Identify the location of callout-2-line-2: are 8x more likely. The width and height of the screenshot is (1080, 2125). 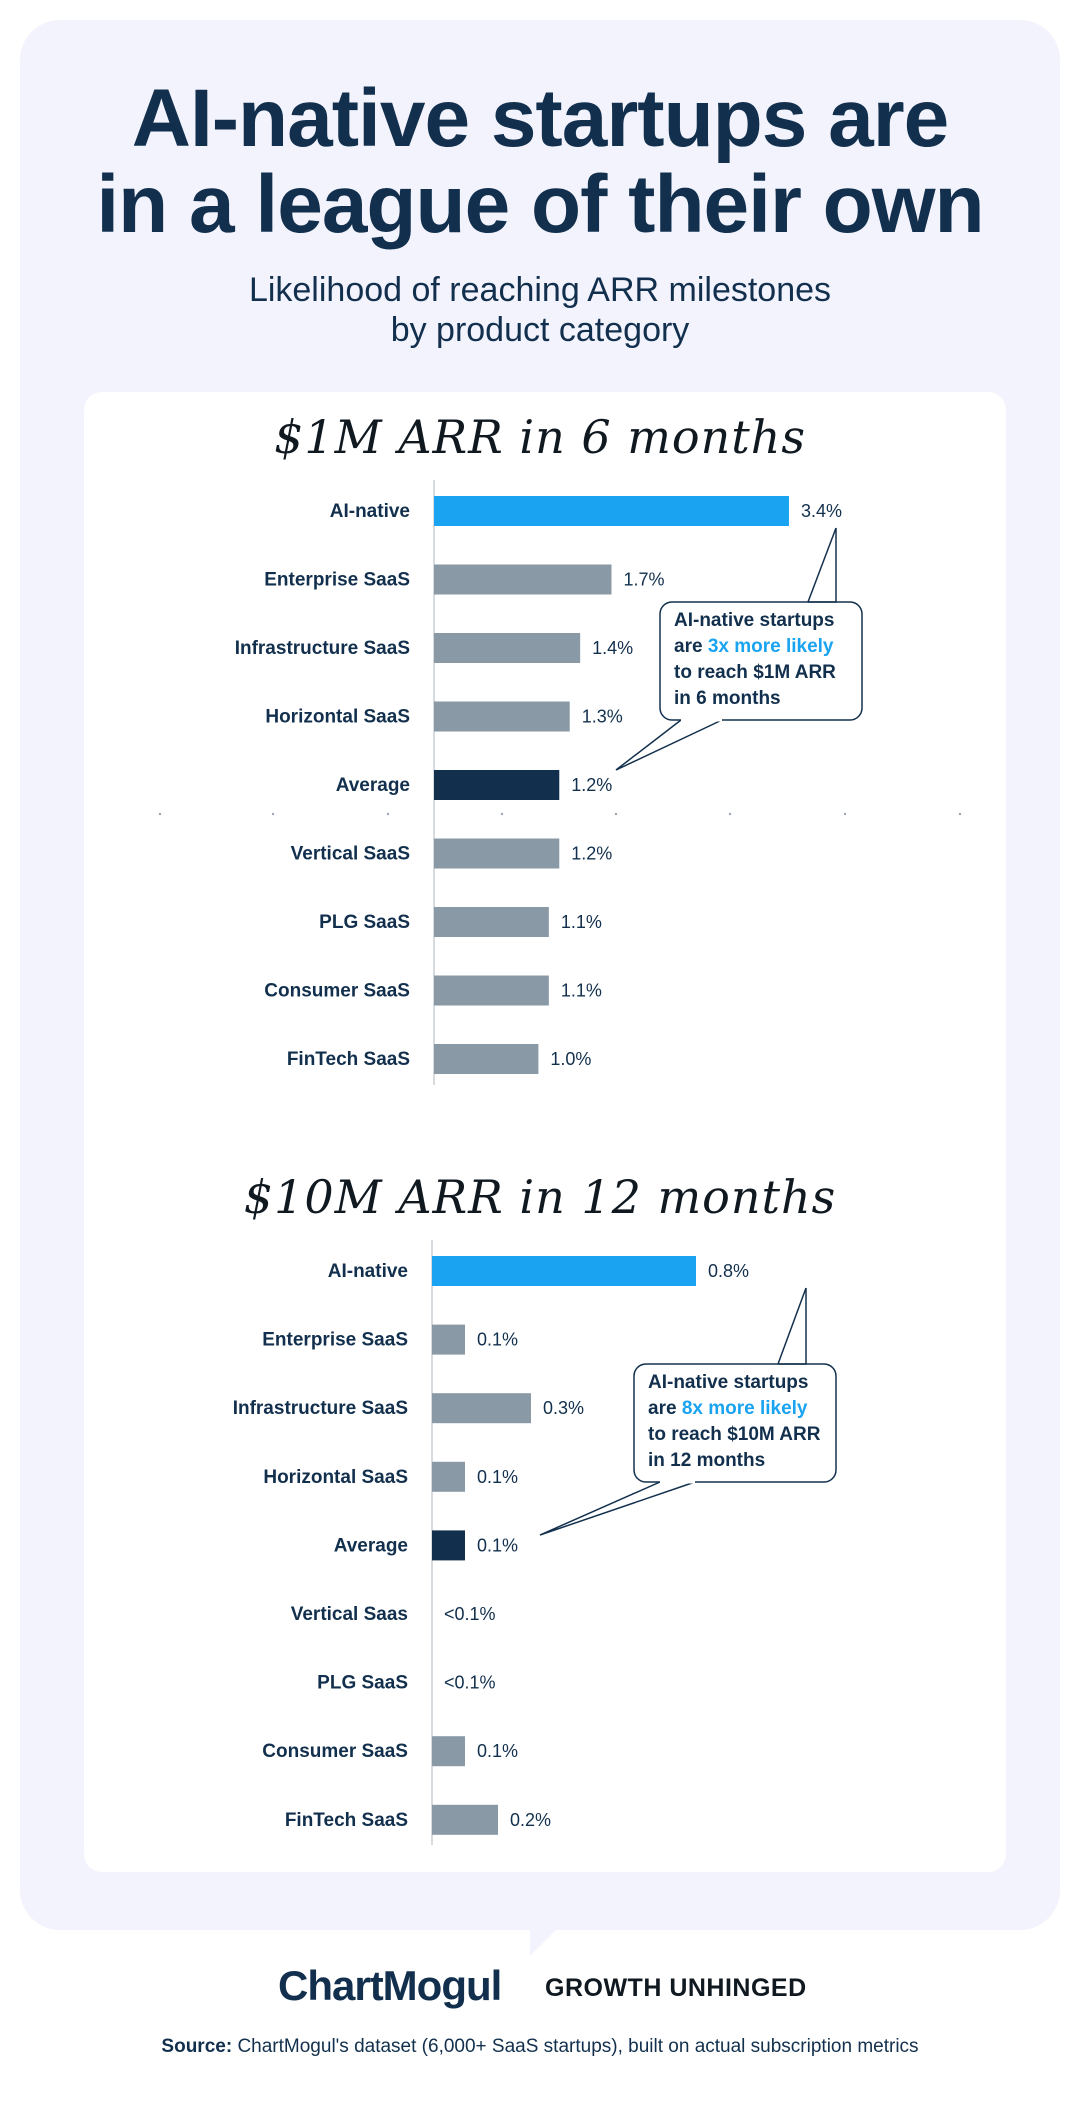
(728, 1408).